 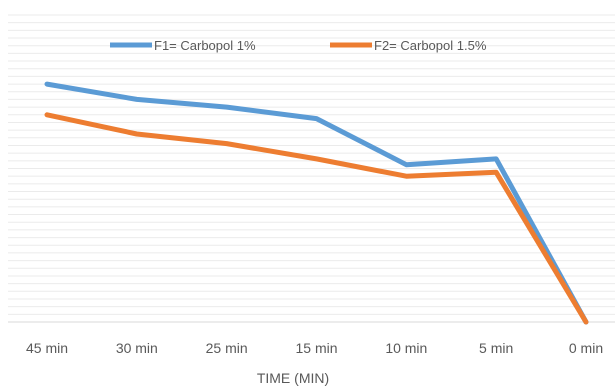 I want to click on legend: F1= Carbopol 1% F2= Carbopol 1.5%, so click(x=298, y=45).